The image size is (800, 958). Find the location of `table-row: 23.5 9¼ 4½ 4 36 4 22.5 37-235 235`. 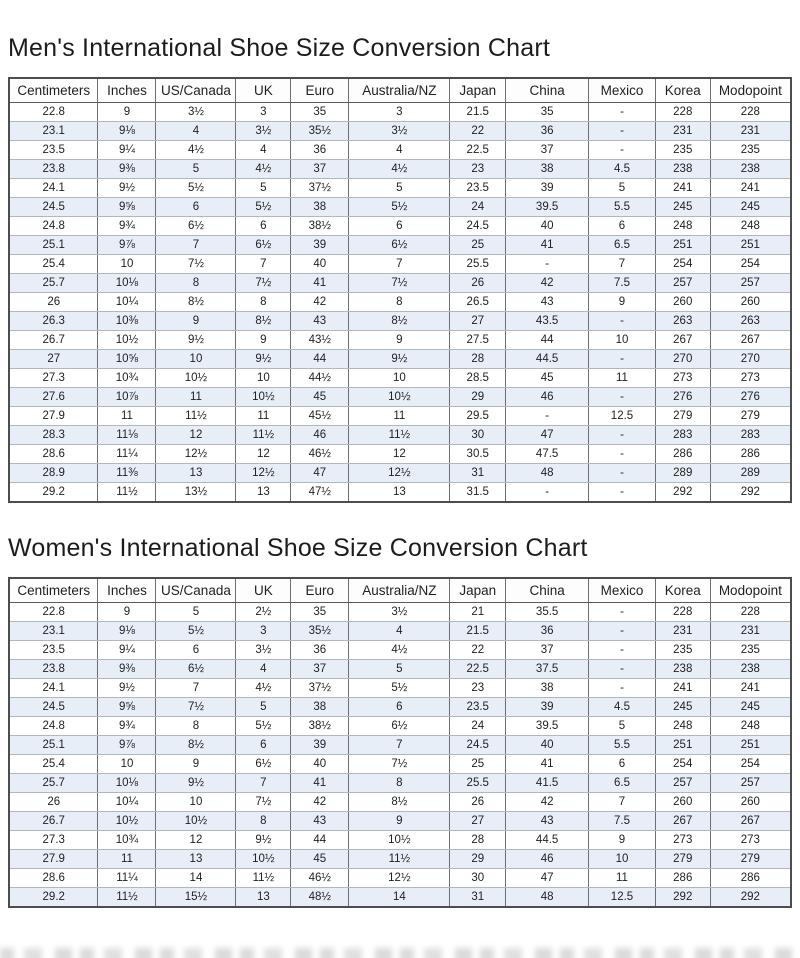

table-row: 23.5 9¼ 4½ 4 36 4 22.5 37-235 235 is located at coordinates (400, 150).